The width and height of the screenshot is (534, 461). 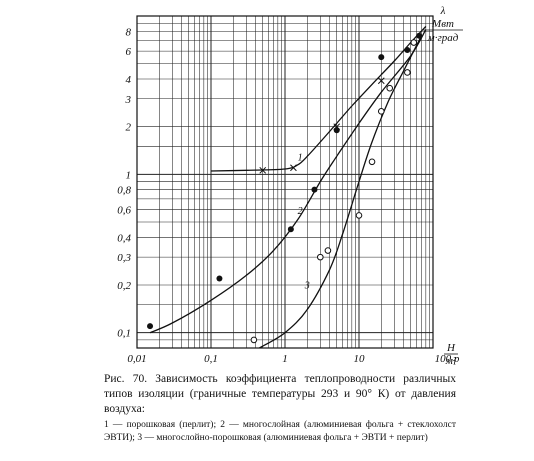 What do you see at coordinates (124, 238) in the screenshot?
I see `y-tick-label: 0,4` at bounding box center [124, 238].